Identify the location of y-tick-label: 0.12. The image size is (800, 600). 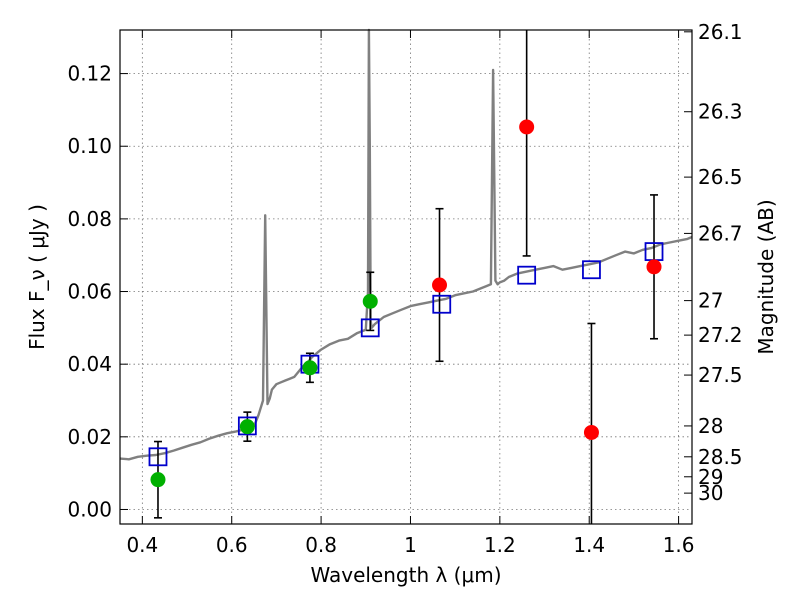
(89, 74).